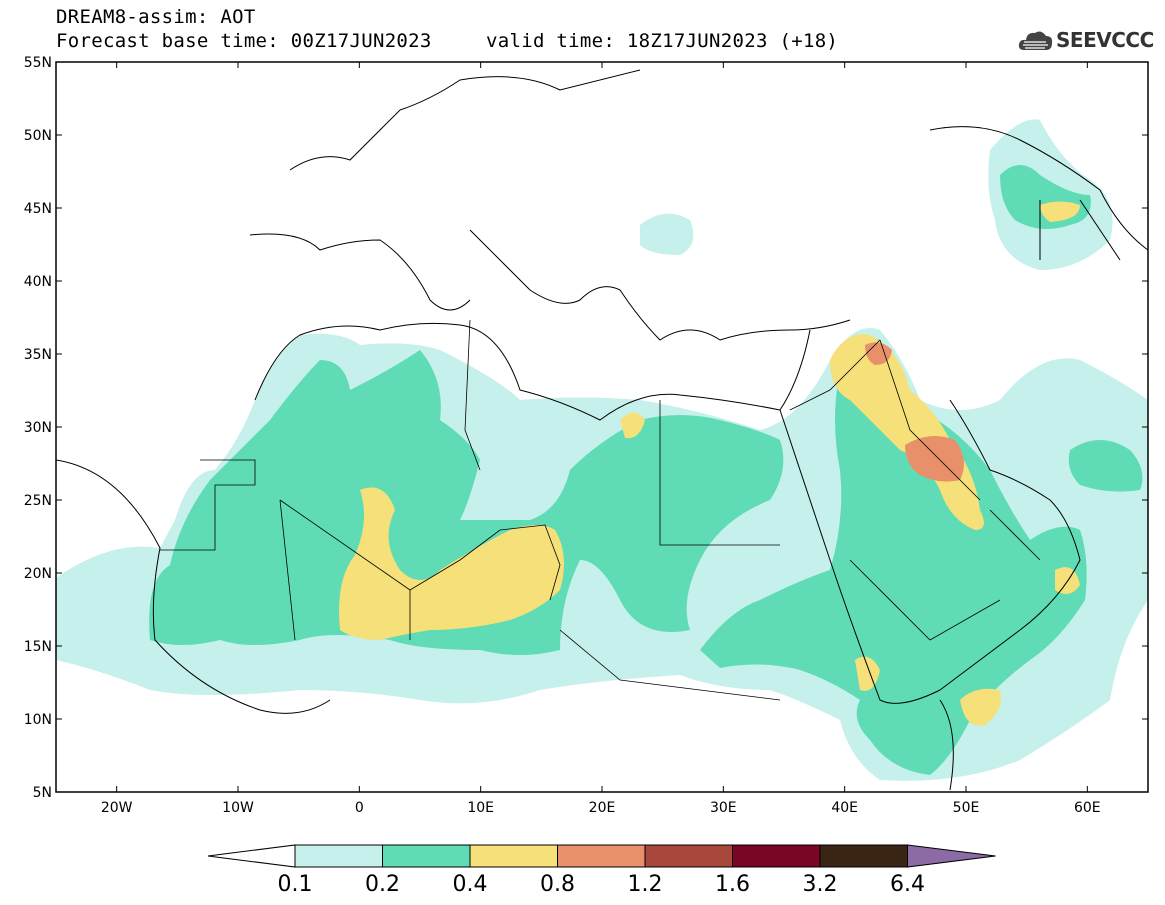  I want to click on colorbar-high-arrow, so click(951, 856).